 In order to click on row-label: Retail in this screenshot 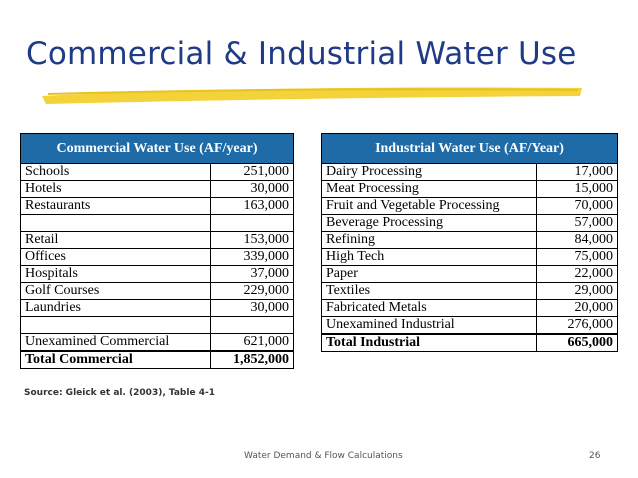, I will do `click(115, 240)`.